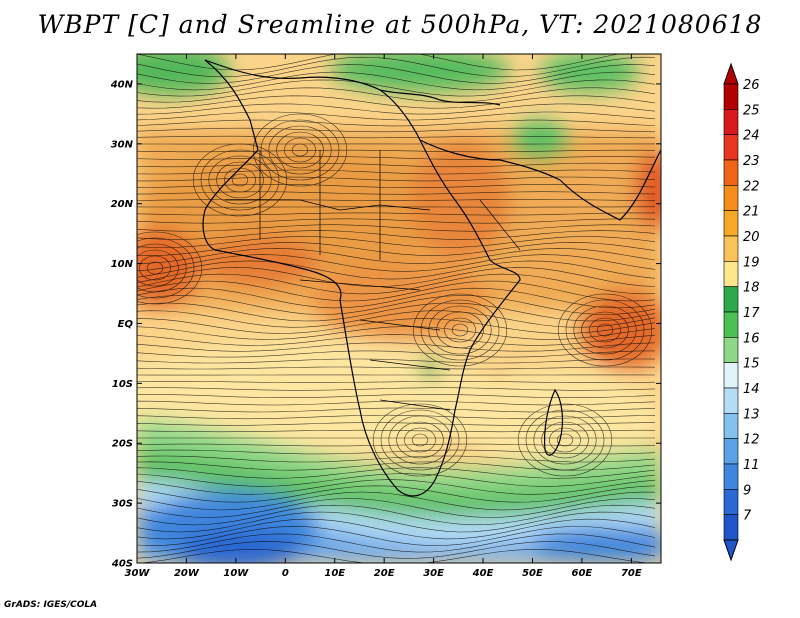 This screenshot has height=618, width=800. I want to click on lon-label: 30W, so click(138, 573).